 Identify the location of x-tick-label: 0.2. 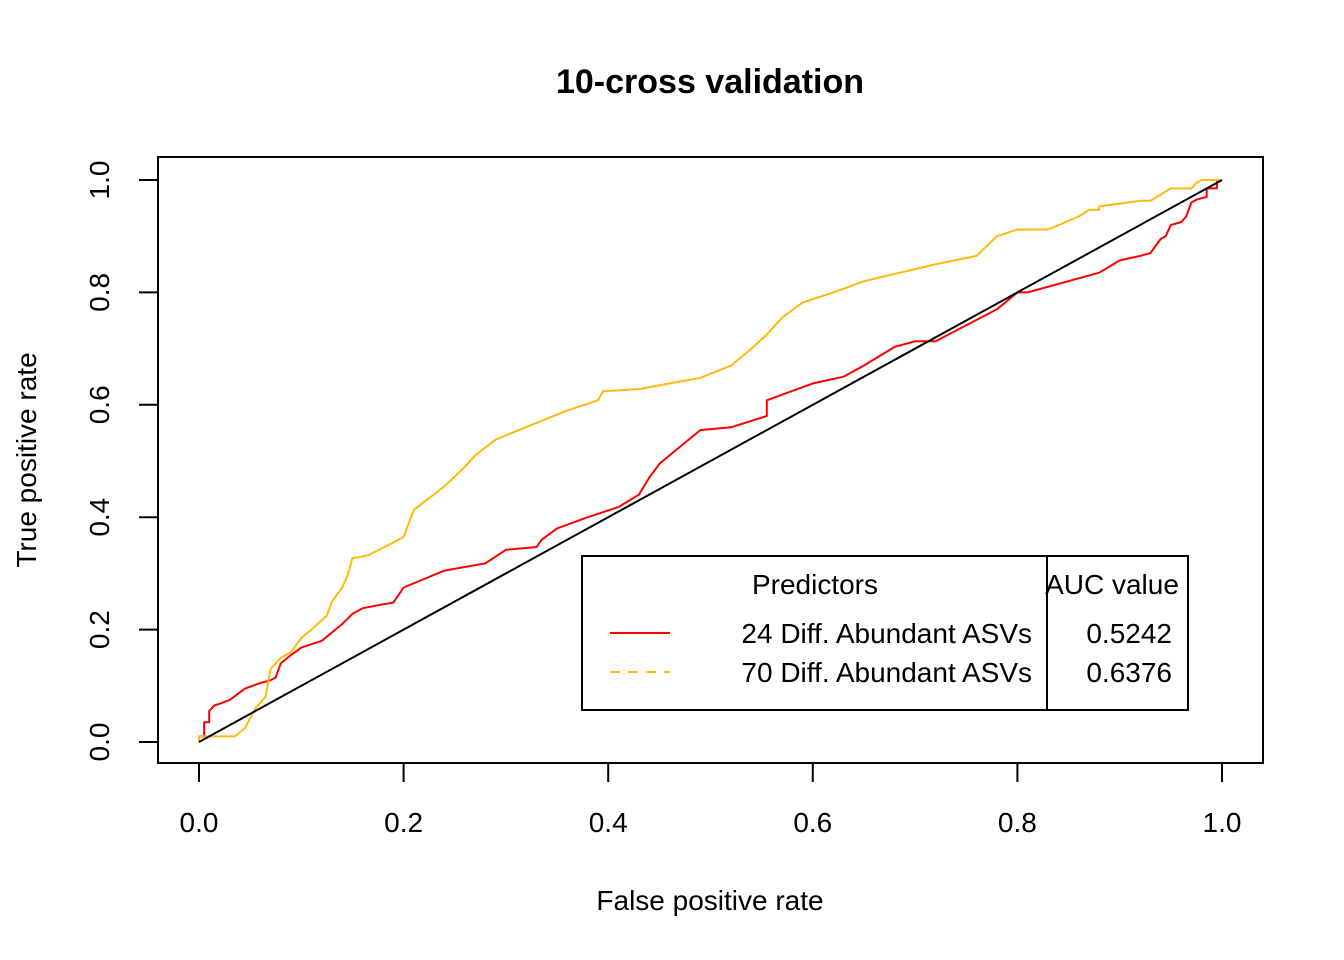
(403, 822).